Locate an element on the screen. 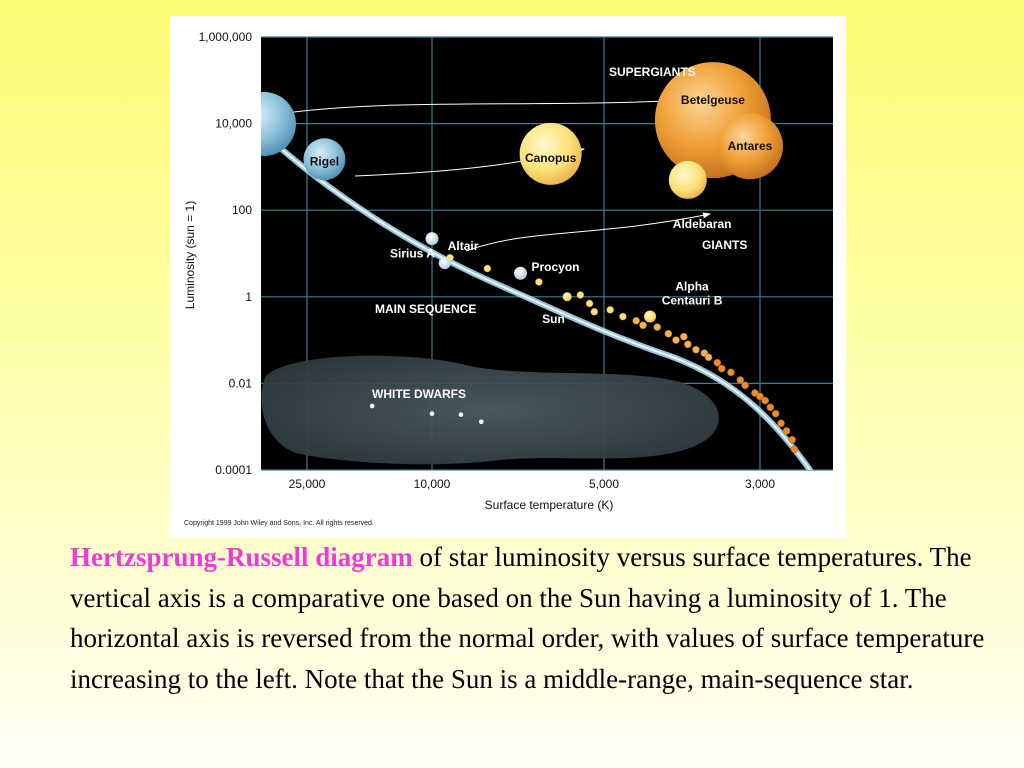 This screenshot has height=768, width=1024. star-sun is located at coordinates (567, 297).